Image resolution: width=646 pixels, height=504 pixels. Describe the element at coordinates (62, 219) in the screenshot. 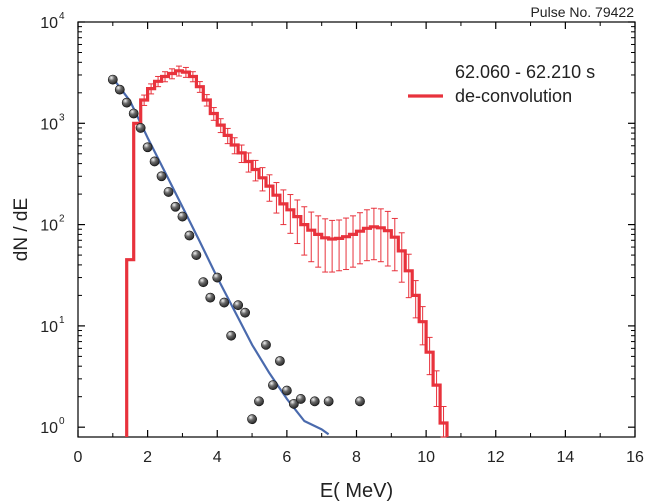

I see `y-tick-exponent: 2` at that location.